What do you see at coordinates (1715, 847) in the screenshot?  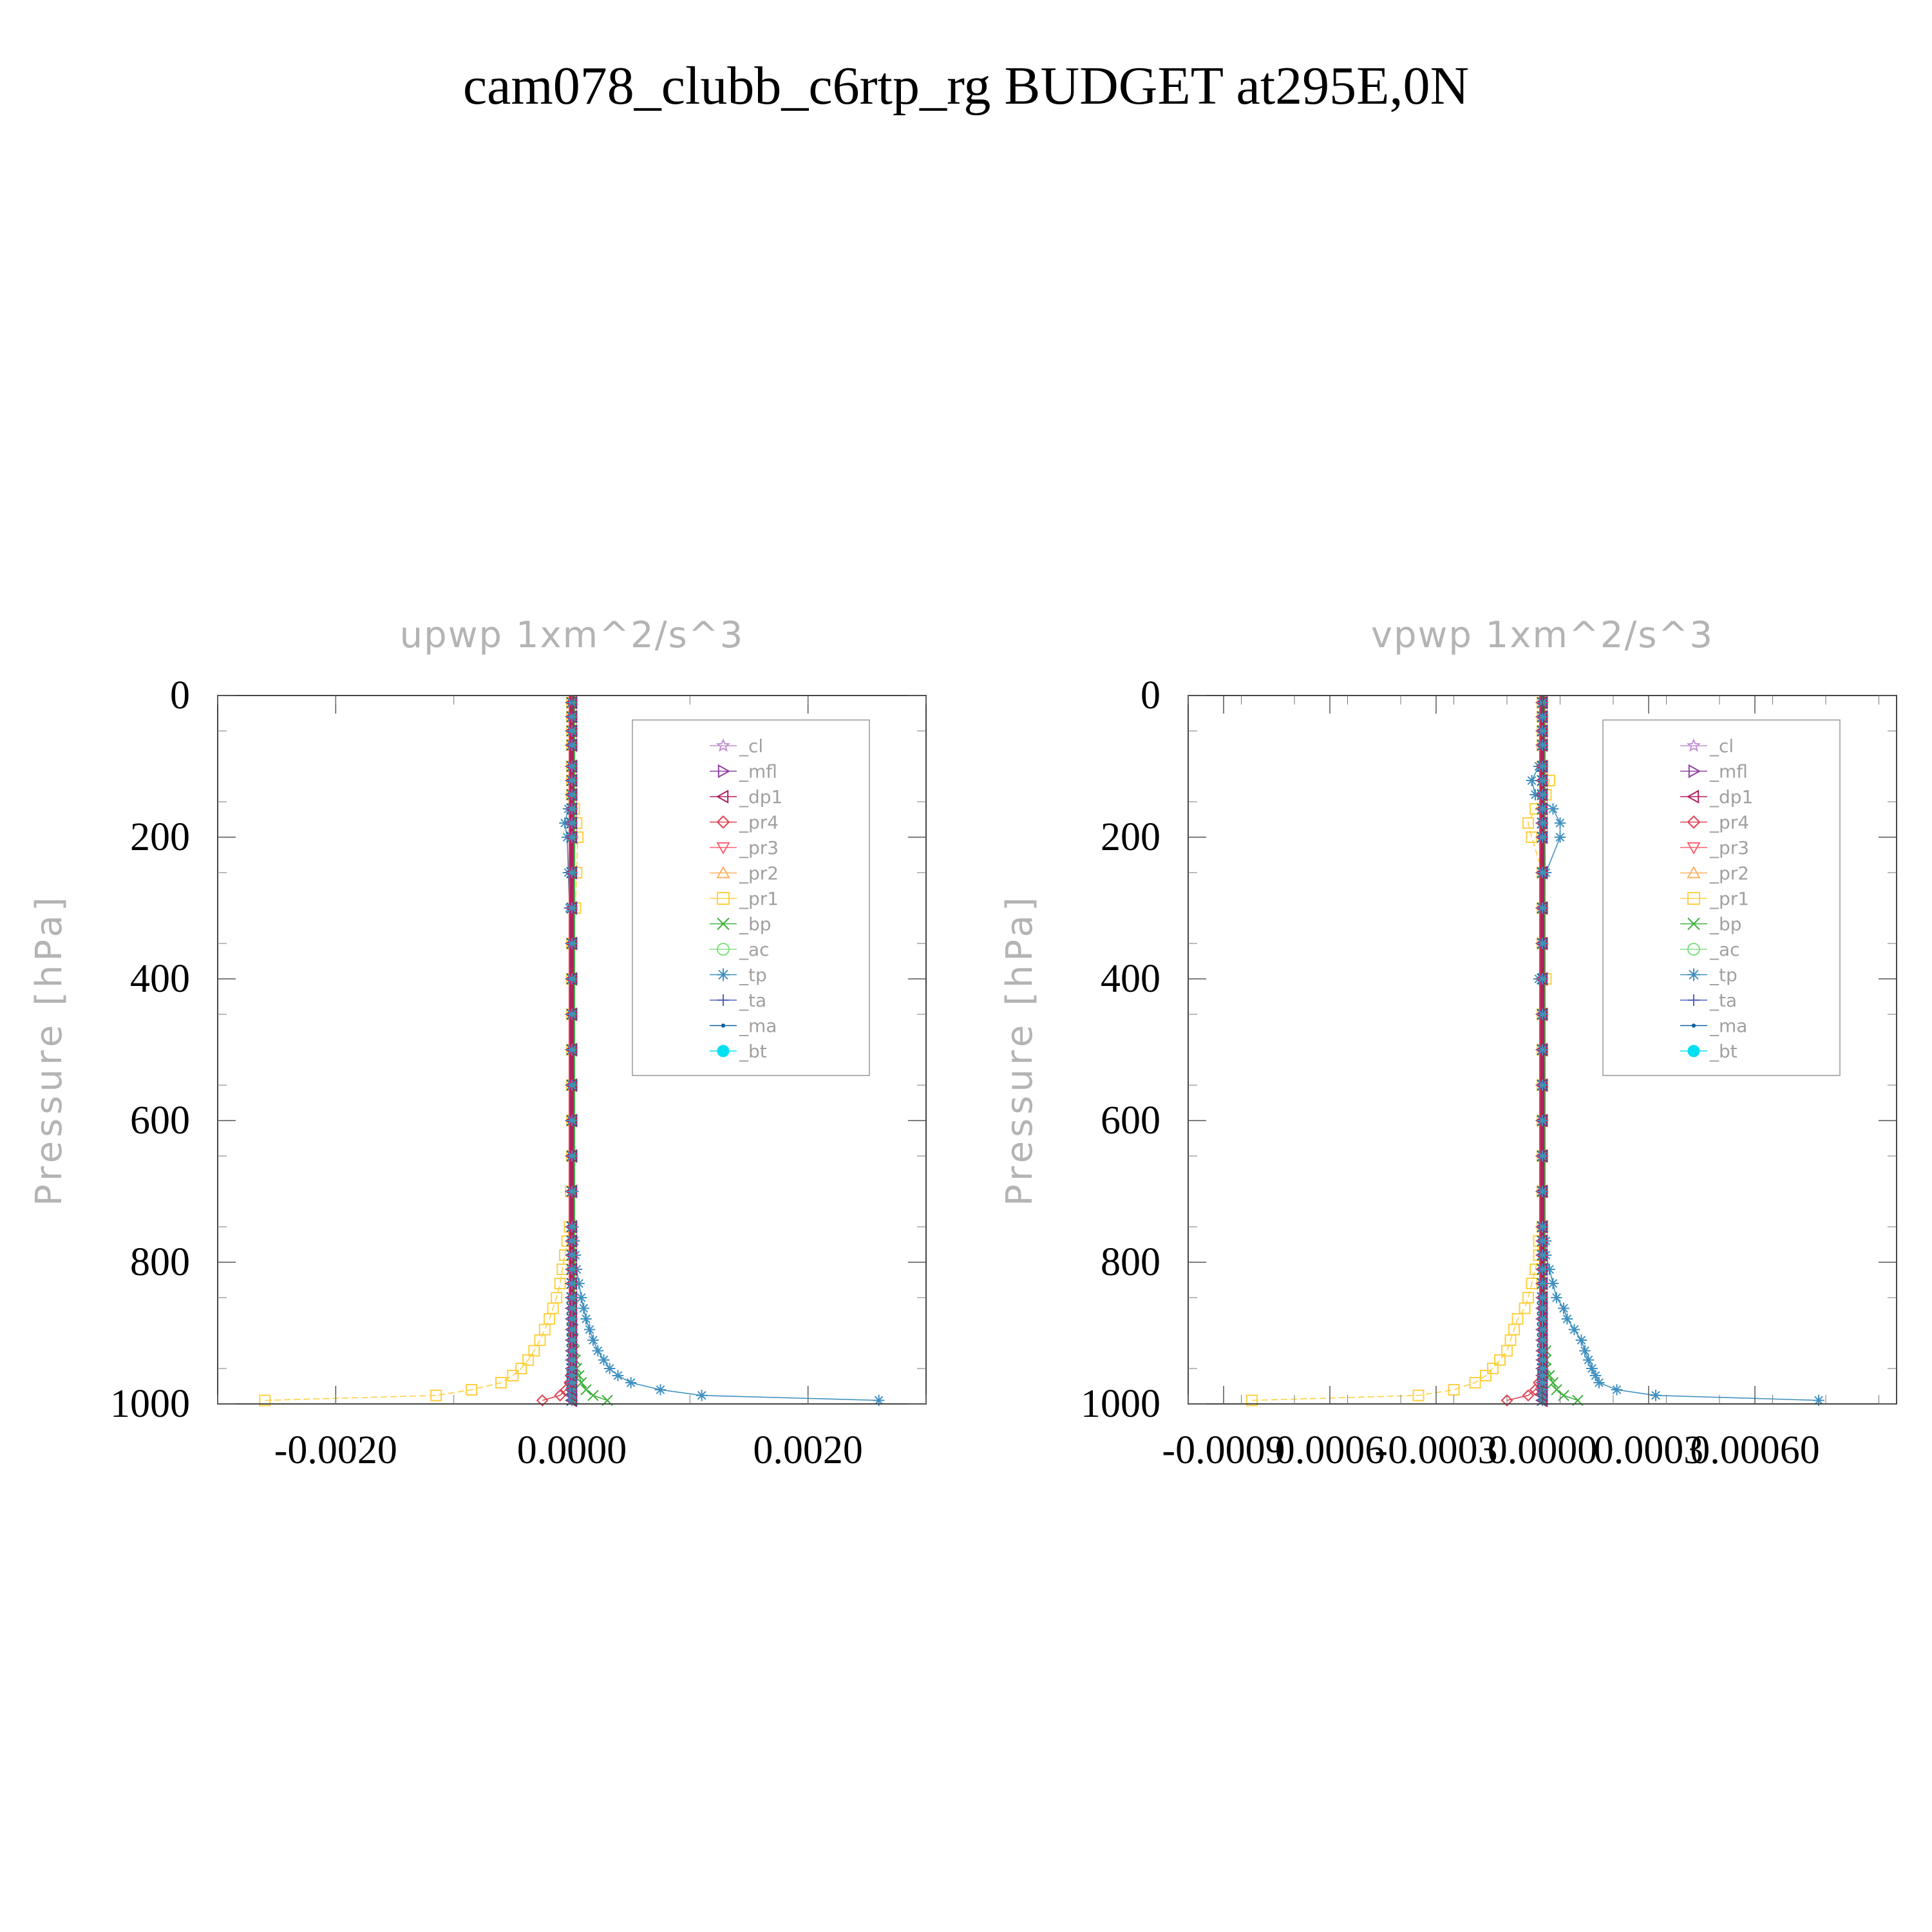 I see `legend-item: _pr3` at bounding box center [1715, 847].